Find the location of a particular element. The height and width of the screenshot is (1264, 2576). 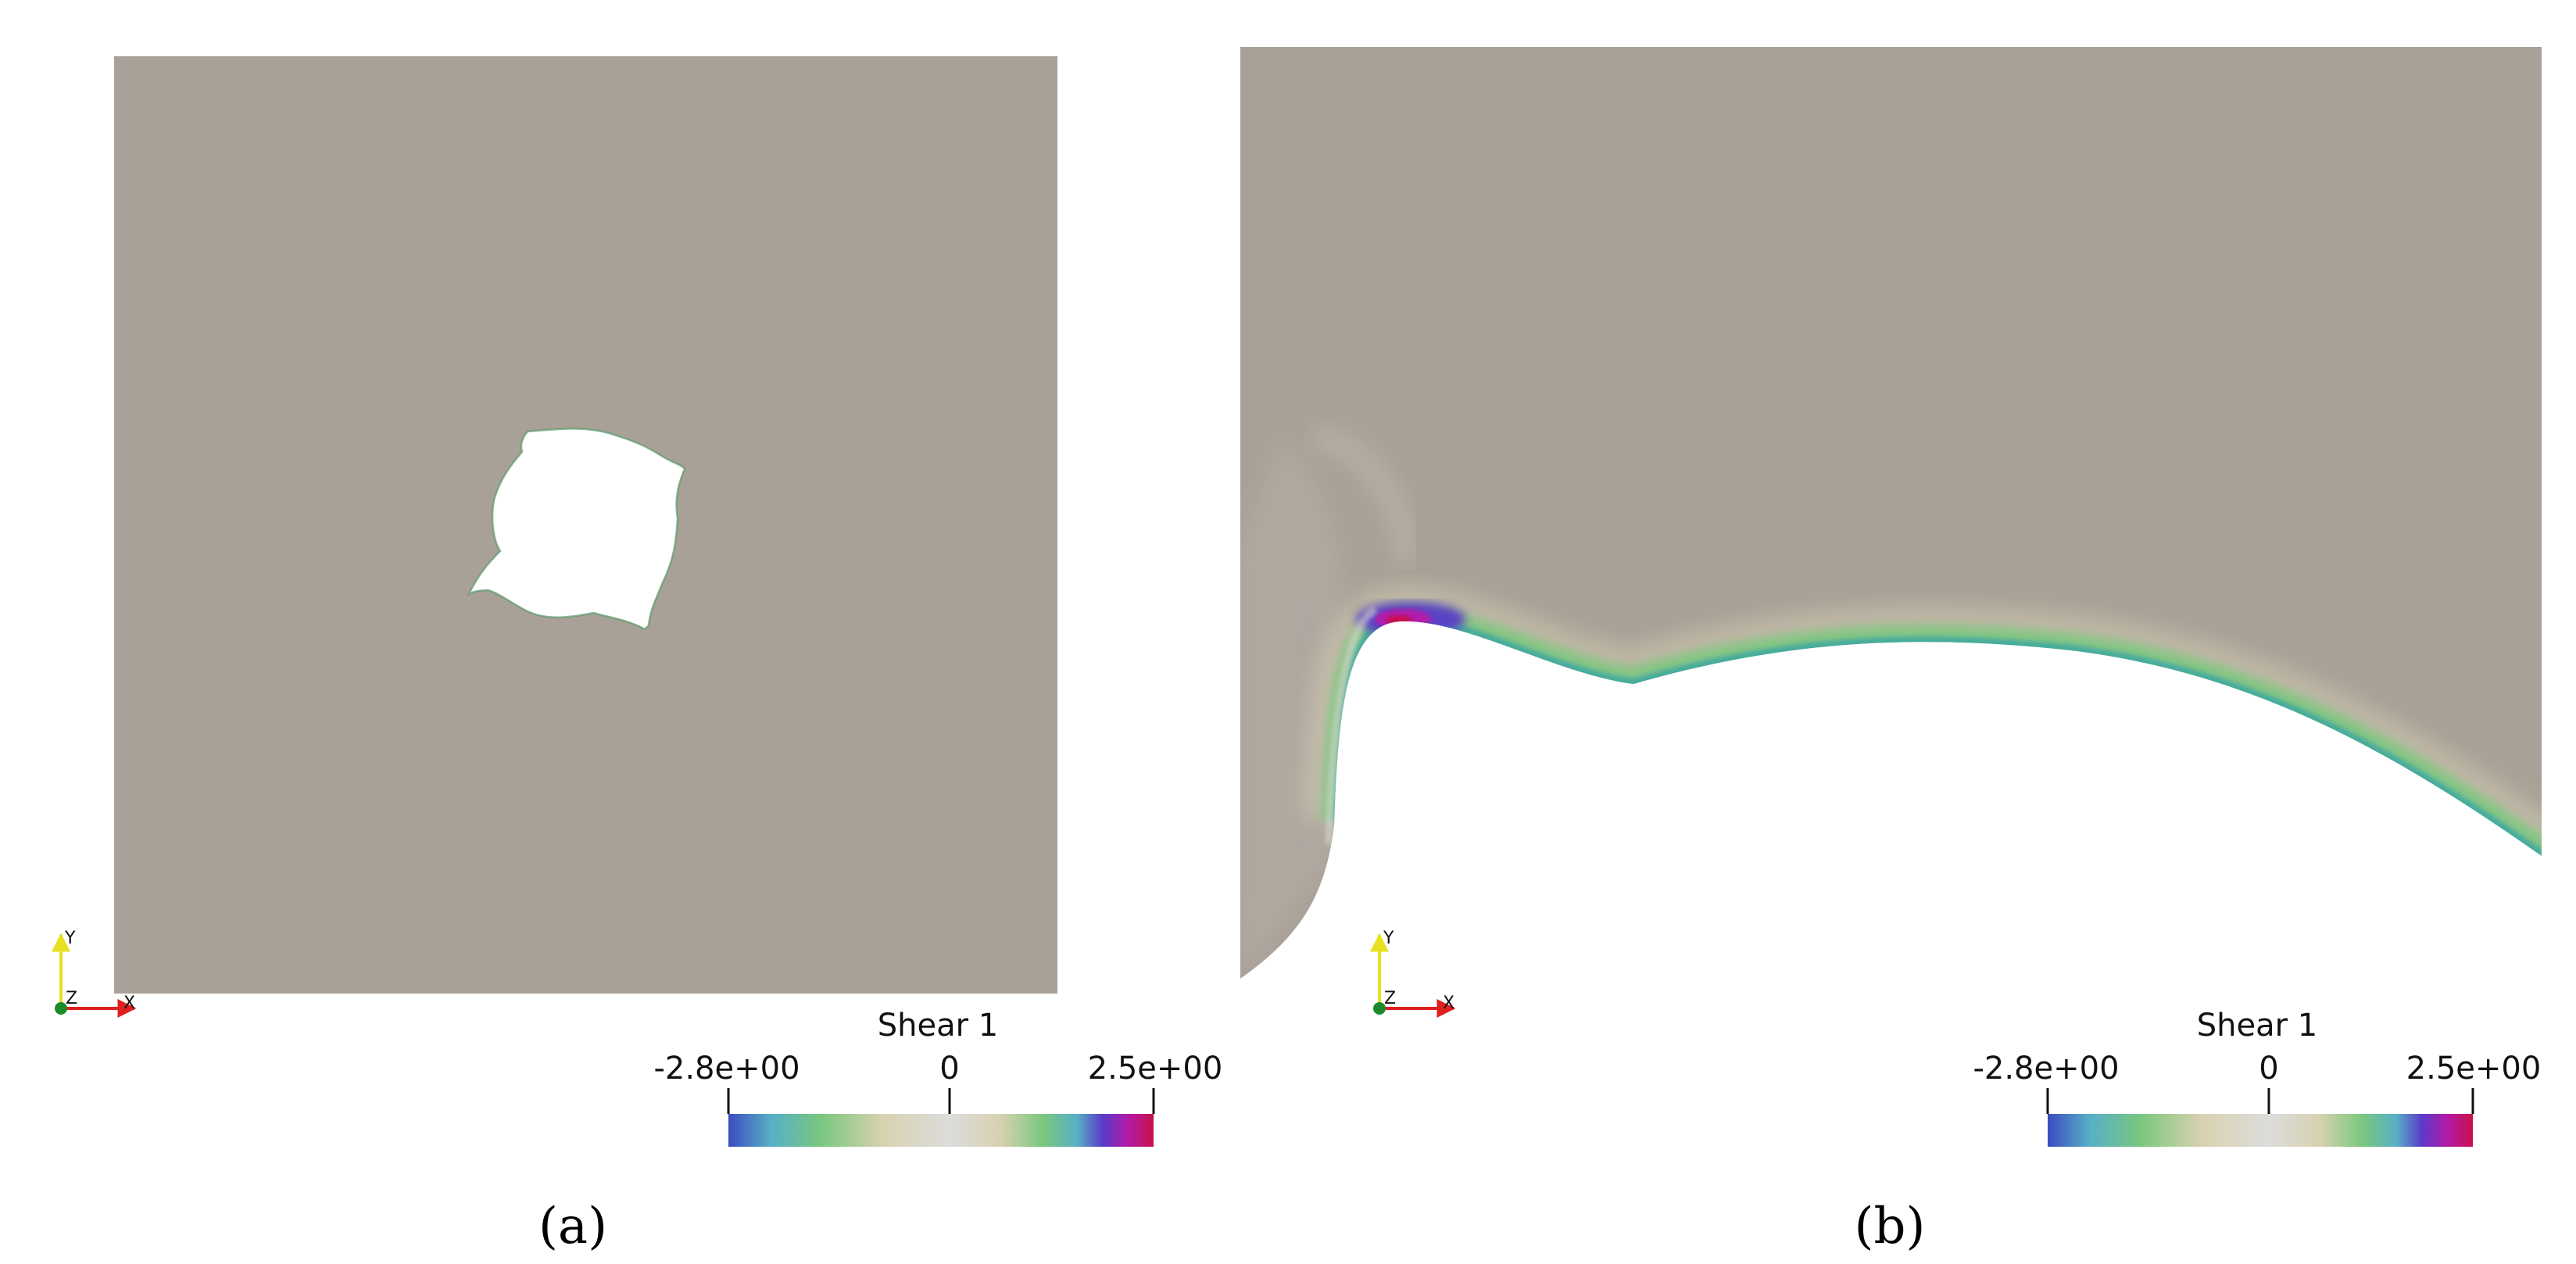

panel-b-caption: (b) is located at coordinates (1890, 1226).